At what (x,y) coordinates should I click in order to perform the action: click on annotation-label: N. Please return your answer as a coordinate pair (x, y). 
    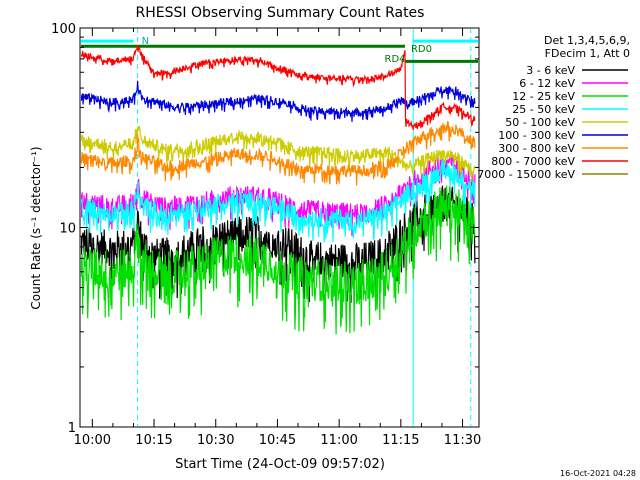
    Looking at the image, I should click on (145, 41).